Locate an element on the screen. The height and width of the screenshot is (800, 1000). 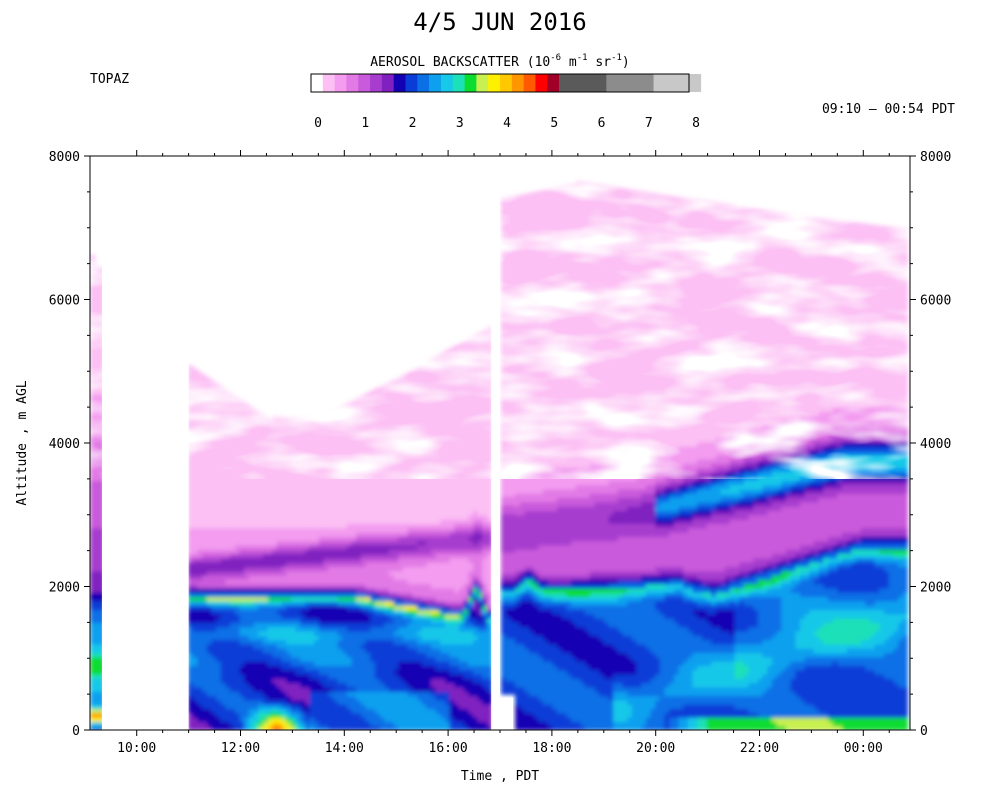
colorbar-swatch is located at coordinates (541, 83).